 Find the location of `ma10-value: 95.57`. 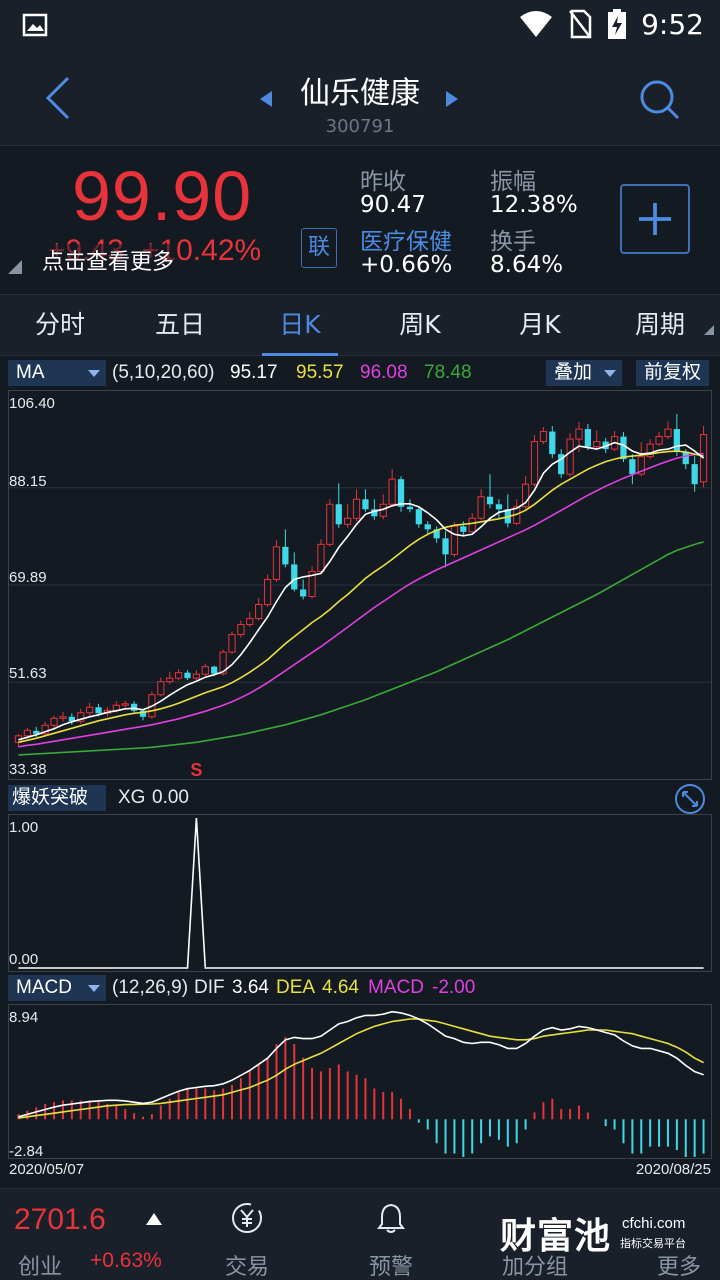

ma10-value: 95.57 is located at coordinates (320, 372).